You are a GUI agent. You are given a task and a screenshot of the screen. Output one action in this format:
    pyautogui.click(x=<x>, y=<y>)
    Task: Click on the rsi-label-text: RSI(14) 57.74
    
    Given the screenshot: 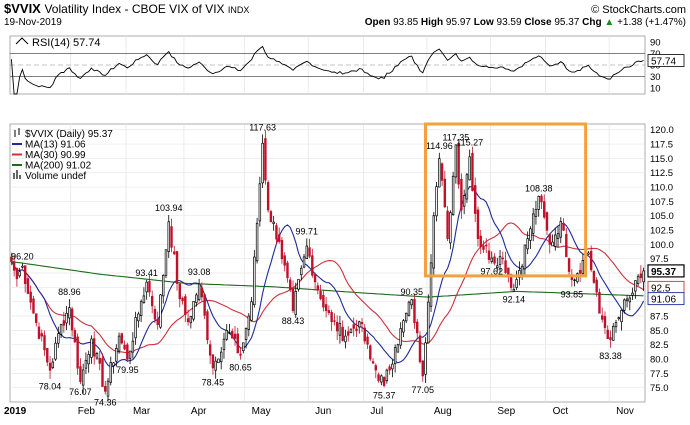 What is the action you would take?
    pyautogui.click(x=66, y=43)
    